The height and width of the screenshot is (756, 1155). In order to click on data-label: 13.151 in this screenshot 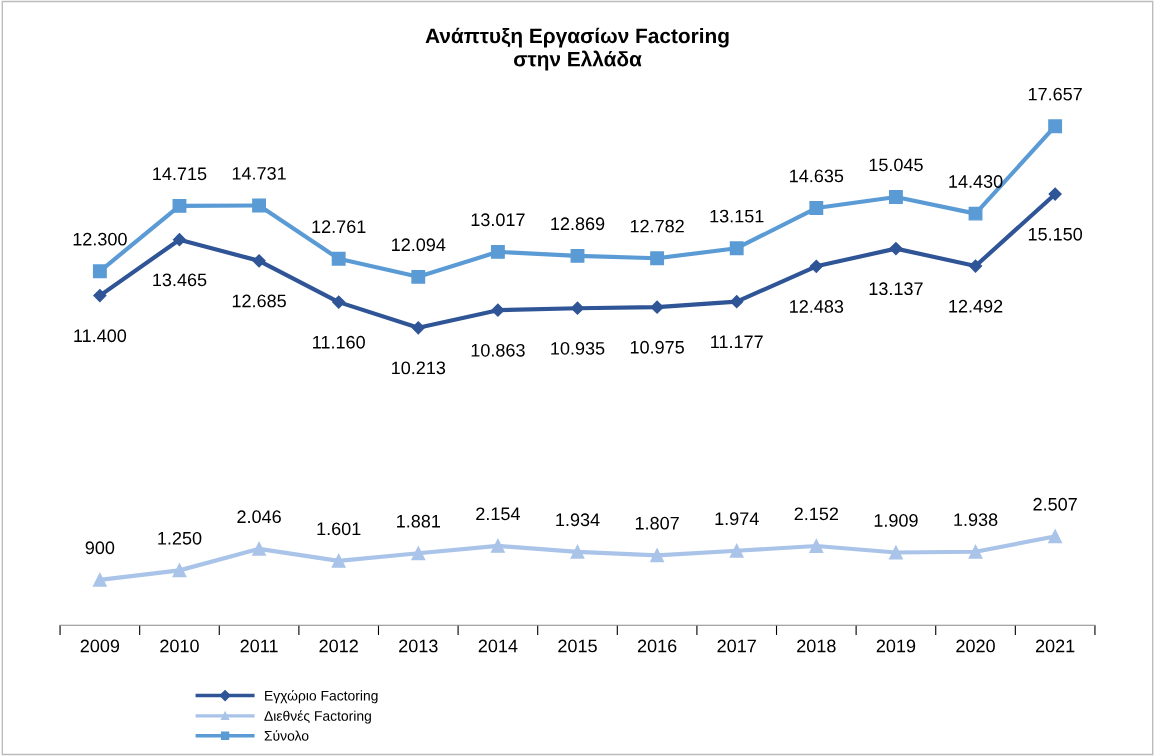, I will do `click(737, 216)`.